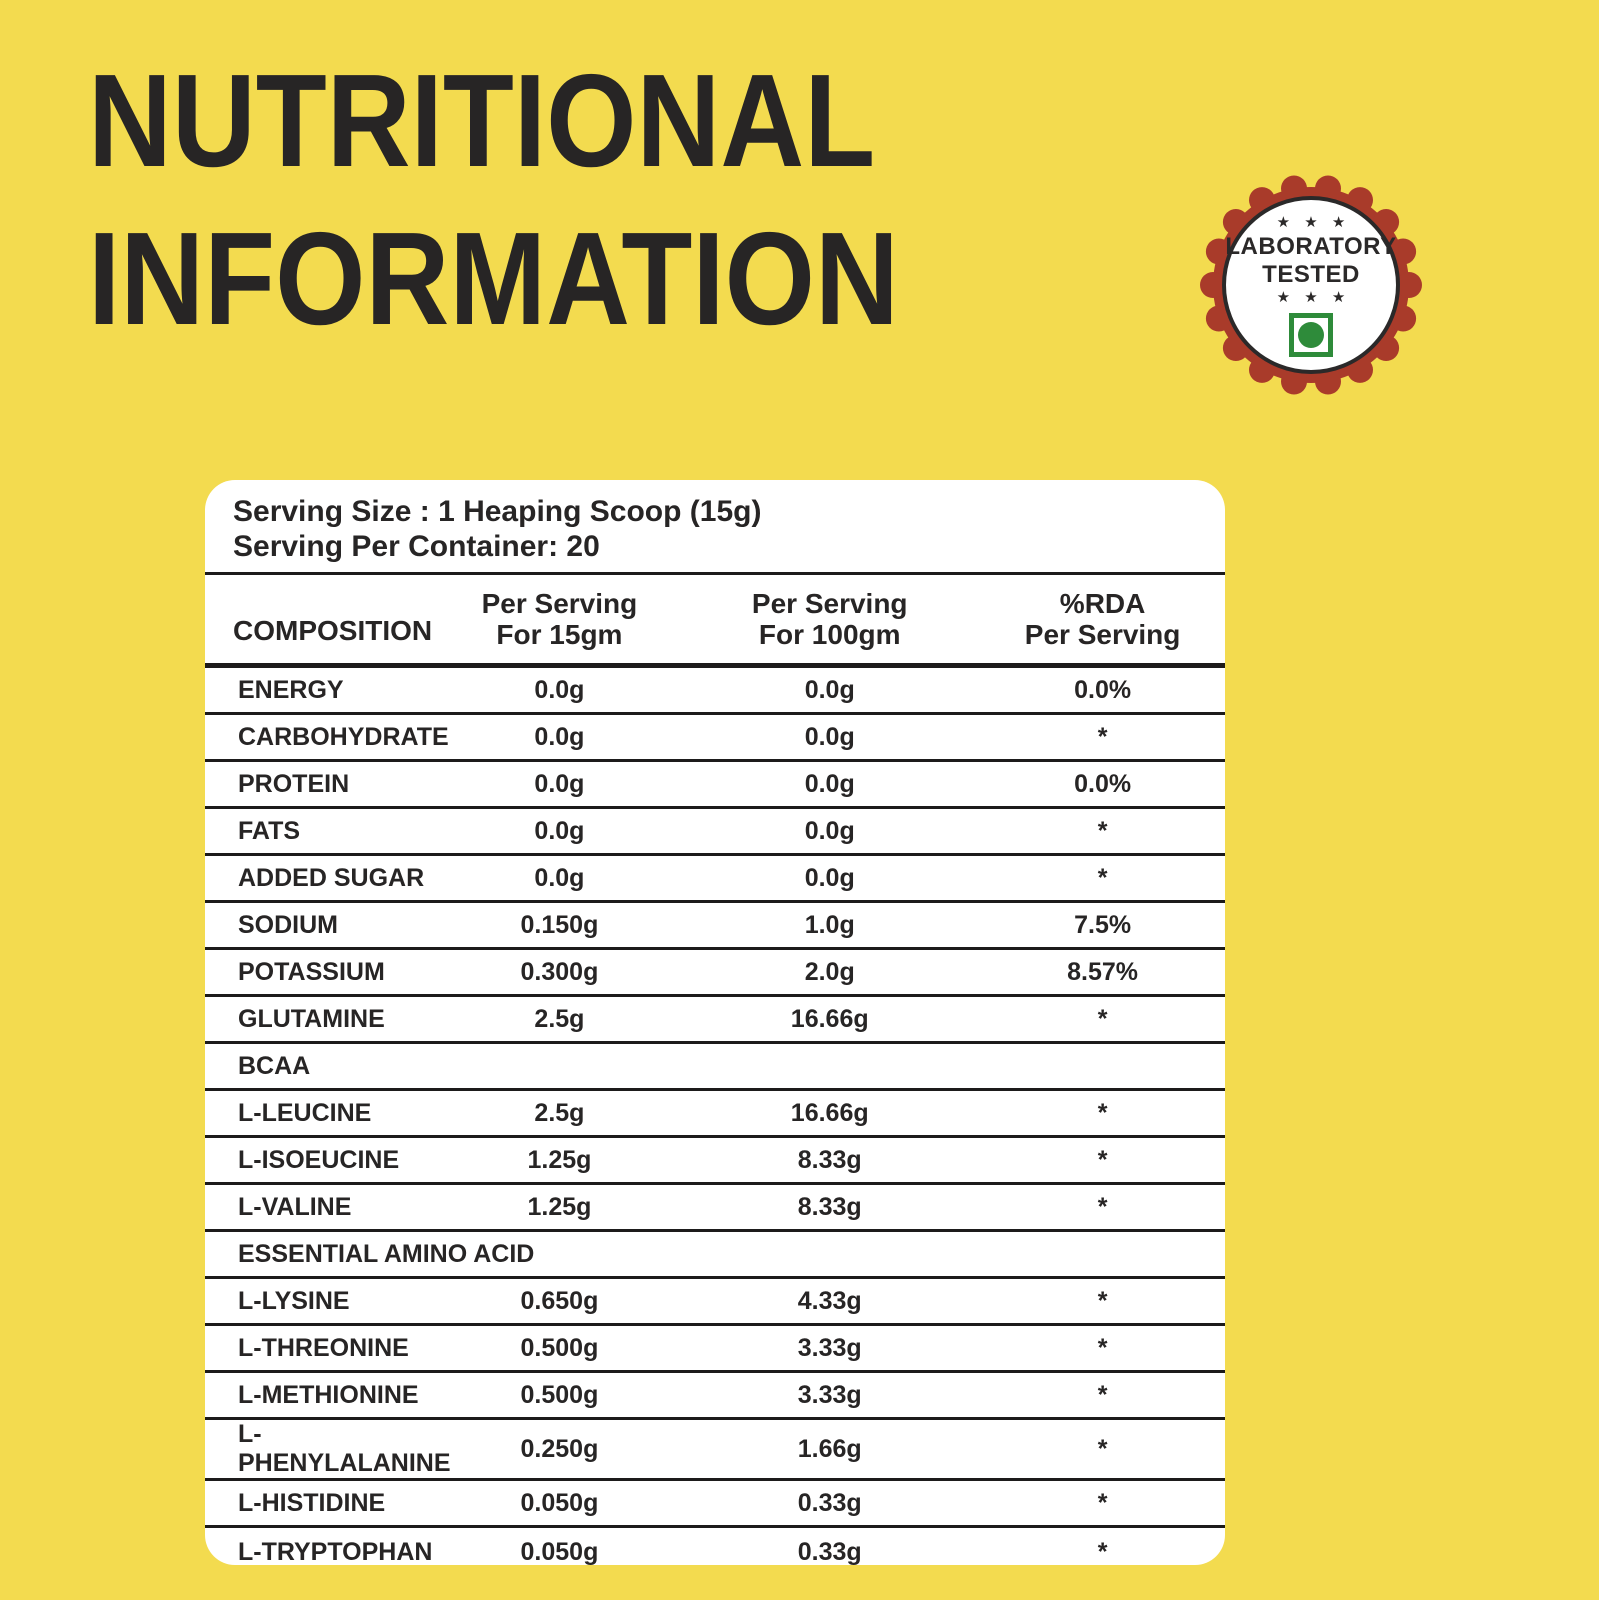  What do you see at coordinates (1313, 222) in the screenshot?
I see `badge-stars-top-icon: ★ ★ ★` at bounding box center [1313, 222].